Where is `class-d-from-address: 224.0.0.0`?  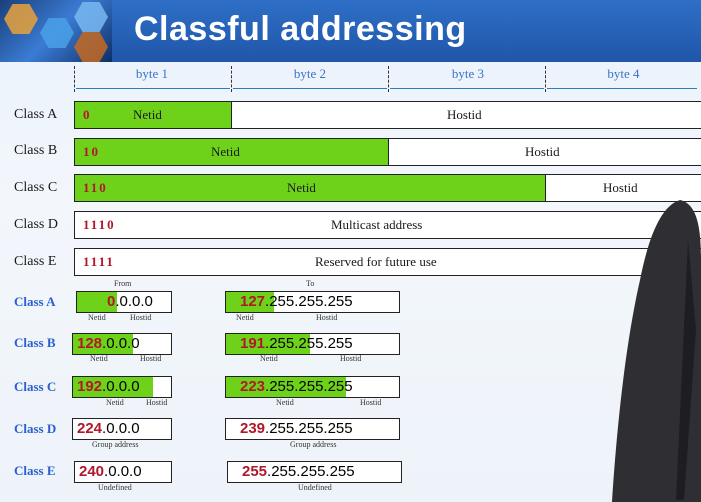 class-d-from-address: 224.0.0.0 is located at coordinates (122, 429).